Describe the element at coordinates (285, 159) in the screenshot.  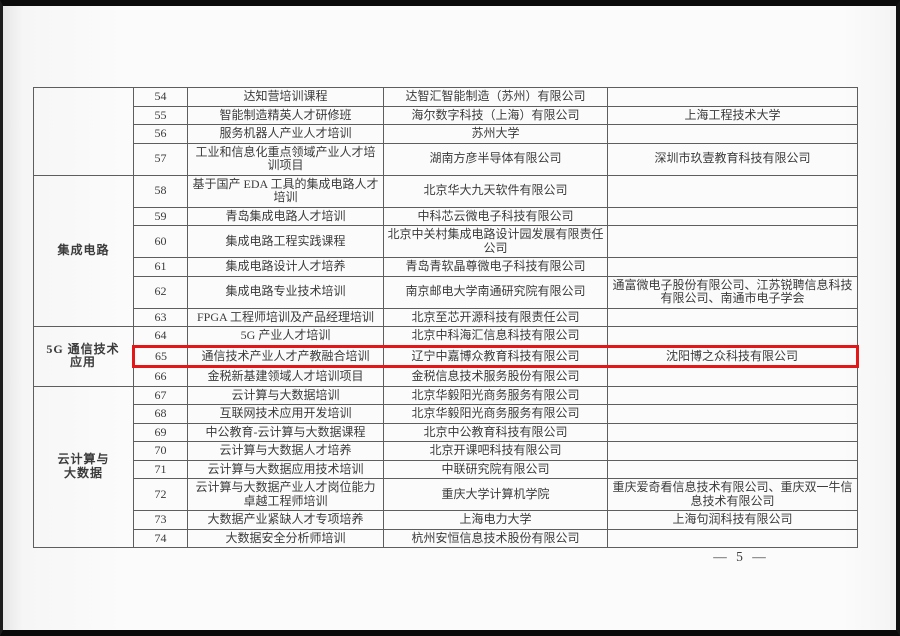
I see `program-cell: 工业和信息化重点领域产业人才培训项目` at that location.